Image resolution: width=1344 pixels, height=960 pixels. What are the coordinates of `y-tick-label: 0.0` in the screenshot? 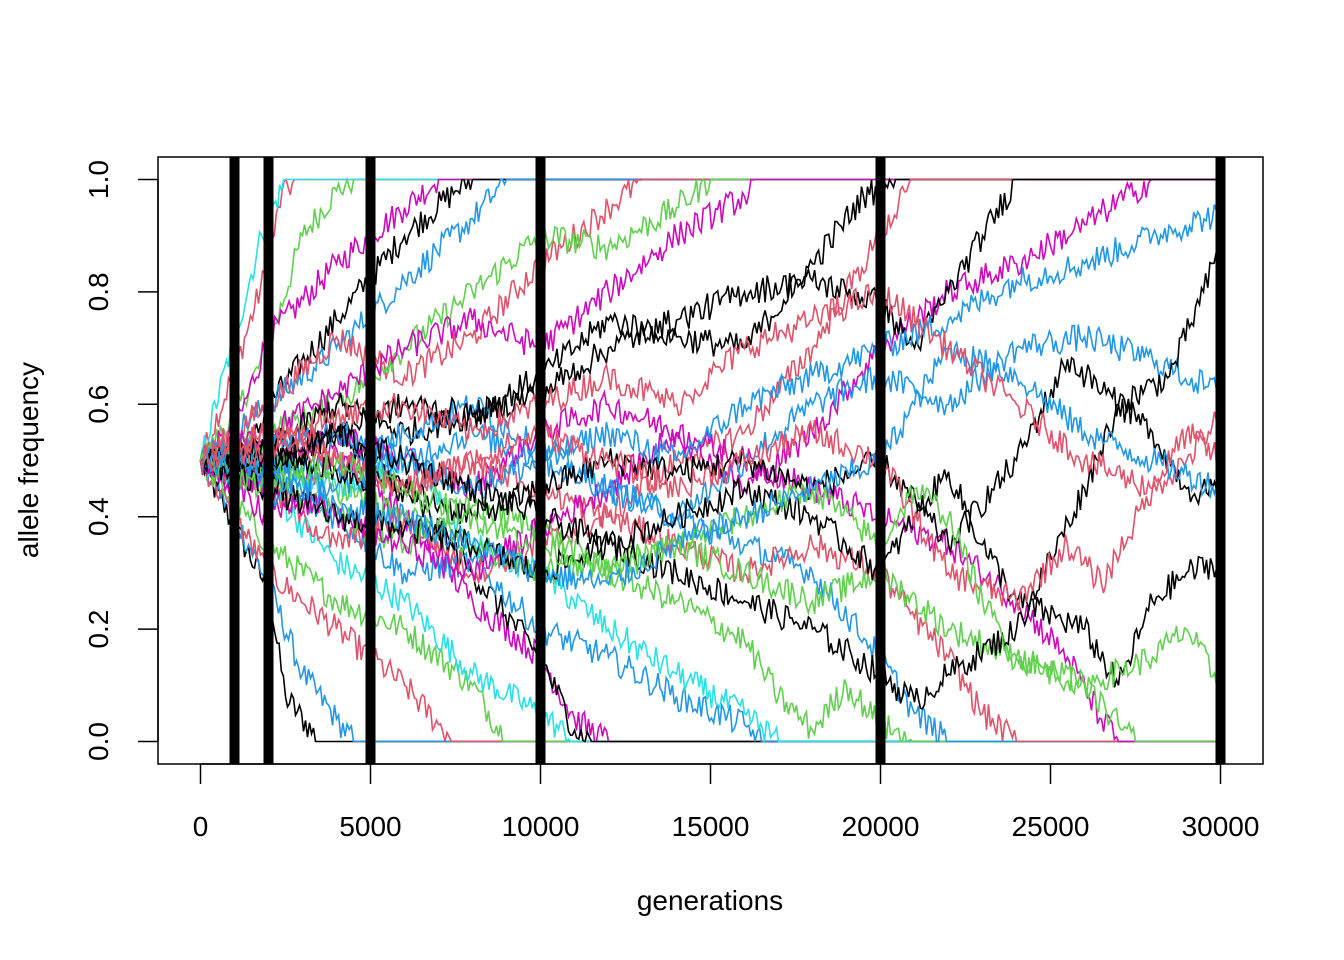 It's located at (98, 741).